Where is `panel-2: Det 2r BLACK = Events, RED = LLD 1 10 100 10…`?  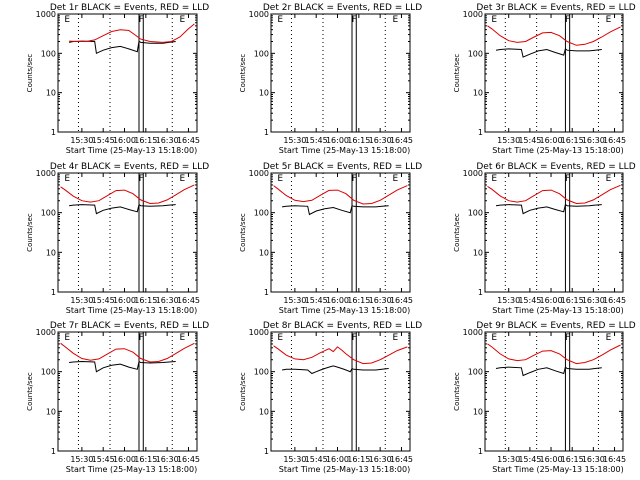
panel-2: Det 2r BLACK = Events, RED = LLD 1 10 100 10… is located at coordinates (330, 79).